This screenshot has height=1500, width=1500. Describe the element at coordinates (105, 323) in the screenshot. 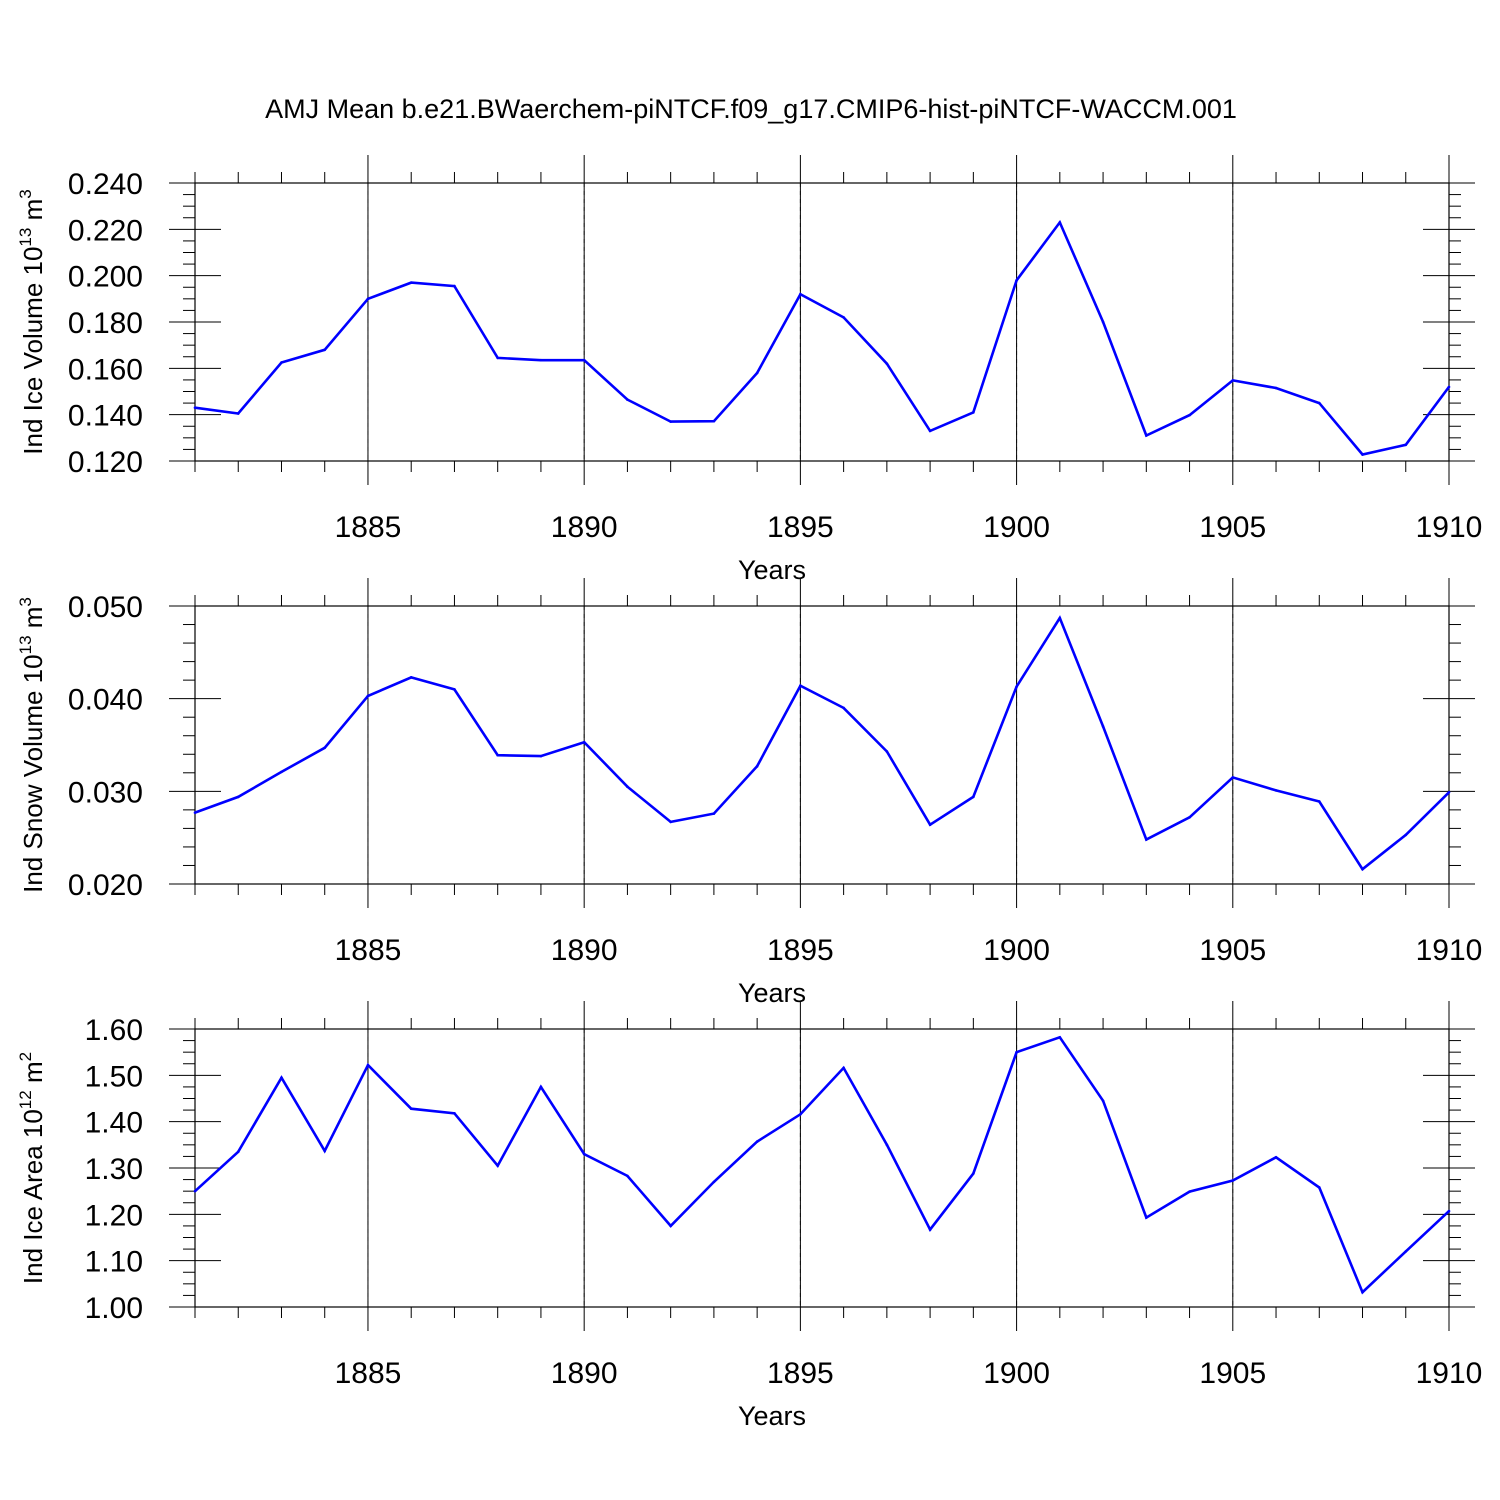

I see `y-tick-label: 0.180` at that location.